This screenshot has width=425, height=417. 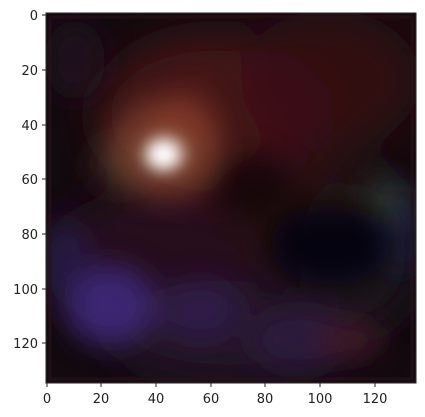 What do you see at coordinates (156, 399) in the screenshot?
I see `x-tick-label: 40` at bounding box center [156, 399].